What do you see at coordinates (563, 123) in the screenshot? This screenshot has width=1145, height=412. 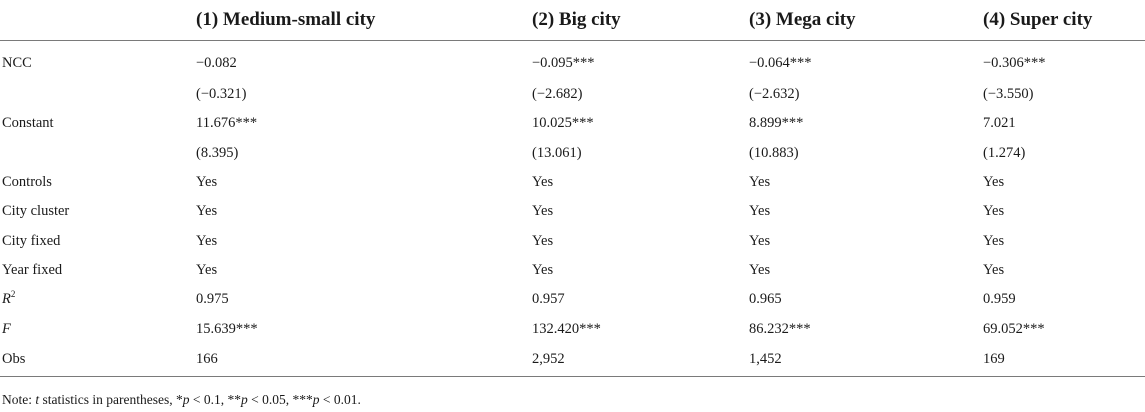 I see `table-cell: 10.025***` at bounding box center [563, 123].